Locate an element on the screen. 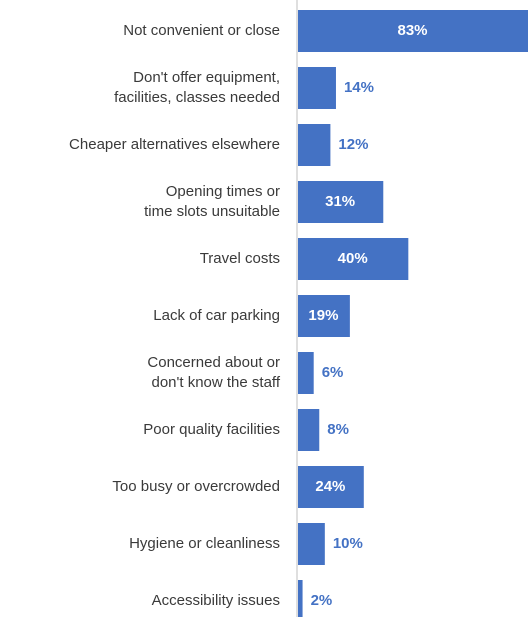 The image size is (528, 617). data-label: 8% is located at coordinates (338, 429).